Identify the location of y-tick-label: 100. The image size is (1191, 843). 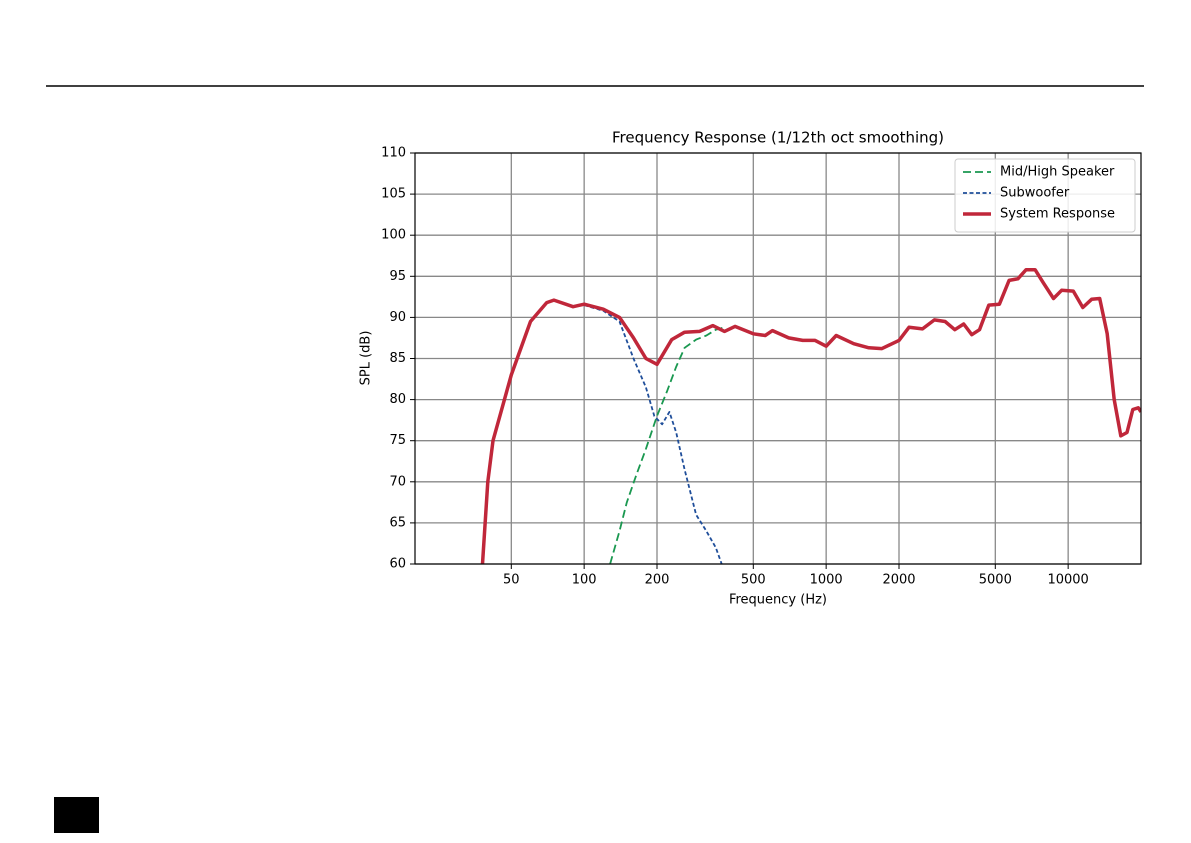
(393, 235).